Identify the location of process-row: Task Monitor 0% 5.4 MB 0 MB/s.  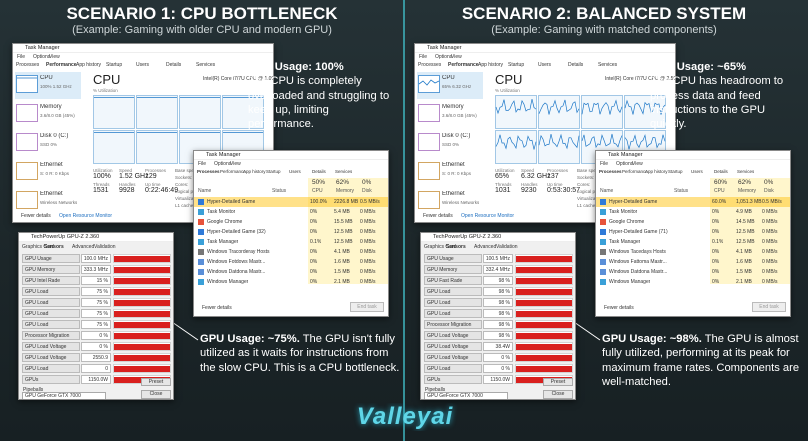
(291, 212).